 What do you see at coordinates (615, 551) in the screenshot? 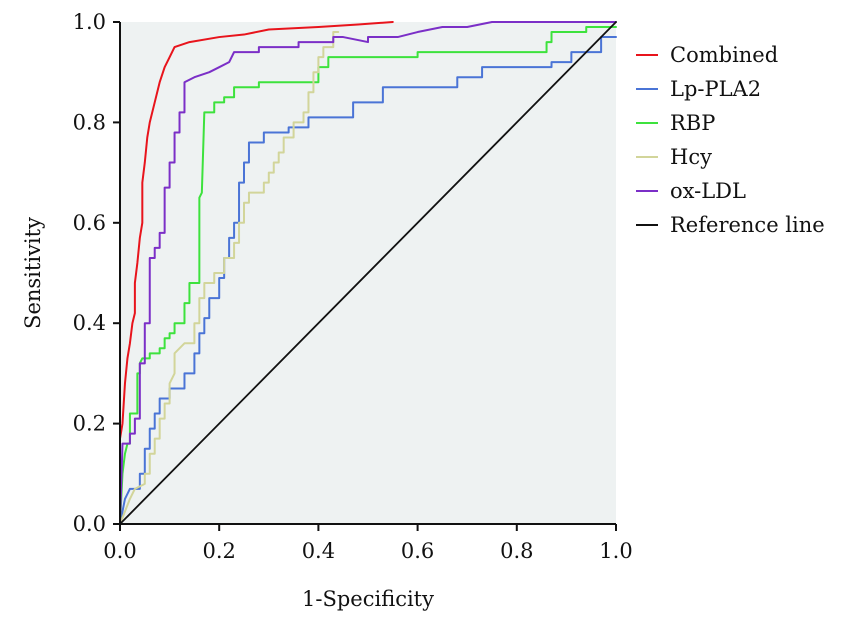
I see `x-tick-label: 1.0` at bounding box center [615, 551].